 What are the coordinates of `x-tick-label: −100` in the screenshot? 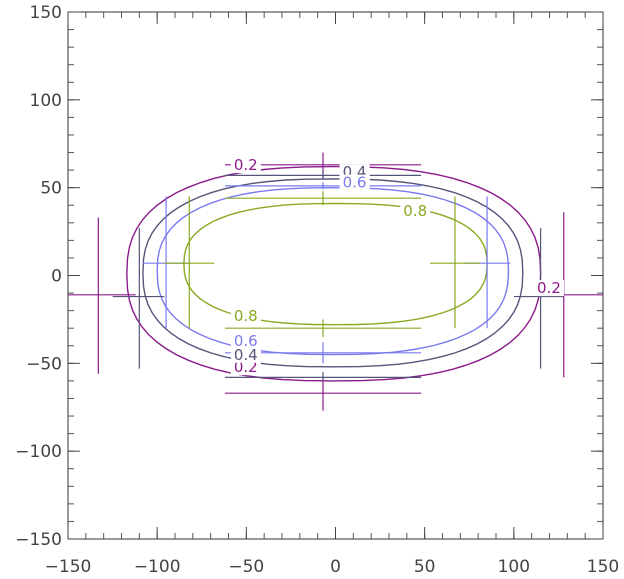 It's located at (157, 567).